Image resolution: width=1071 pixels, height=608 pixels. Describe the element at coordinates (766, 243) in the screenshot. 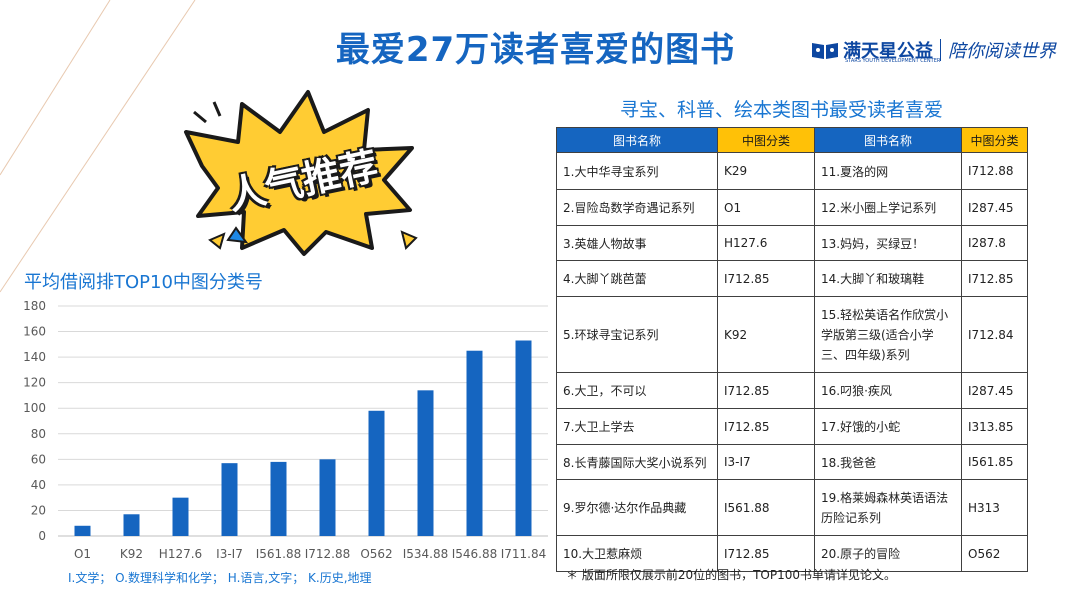

I see `classification-code: H127.6` at that location.